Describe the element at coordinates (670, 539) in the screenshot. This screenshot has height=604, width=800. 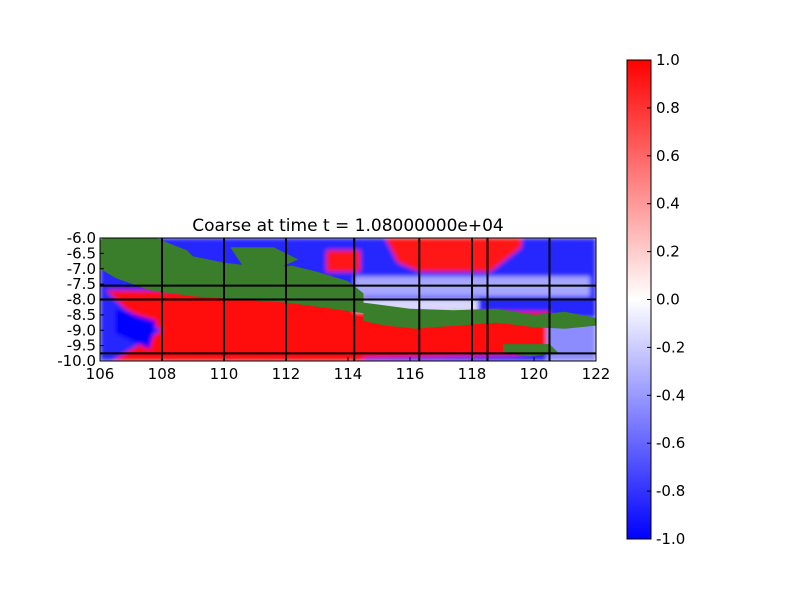
I see `colorbar-tick-label: -1.0` at that location.